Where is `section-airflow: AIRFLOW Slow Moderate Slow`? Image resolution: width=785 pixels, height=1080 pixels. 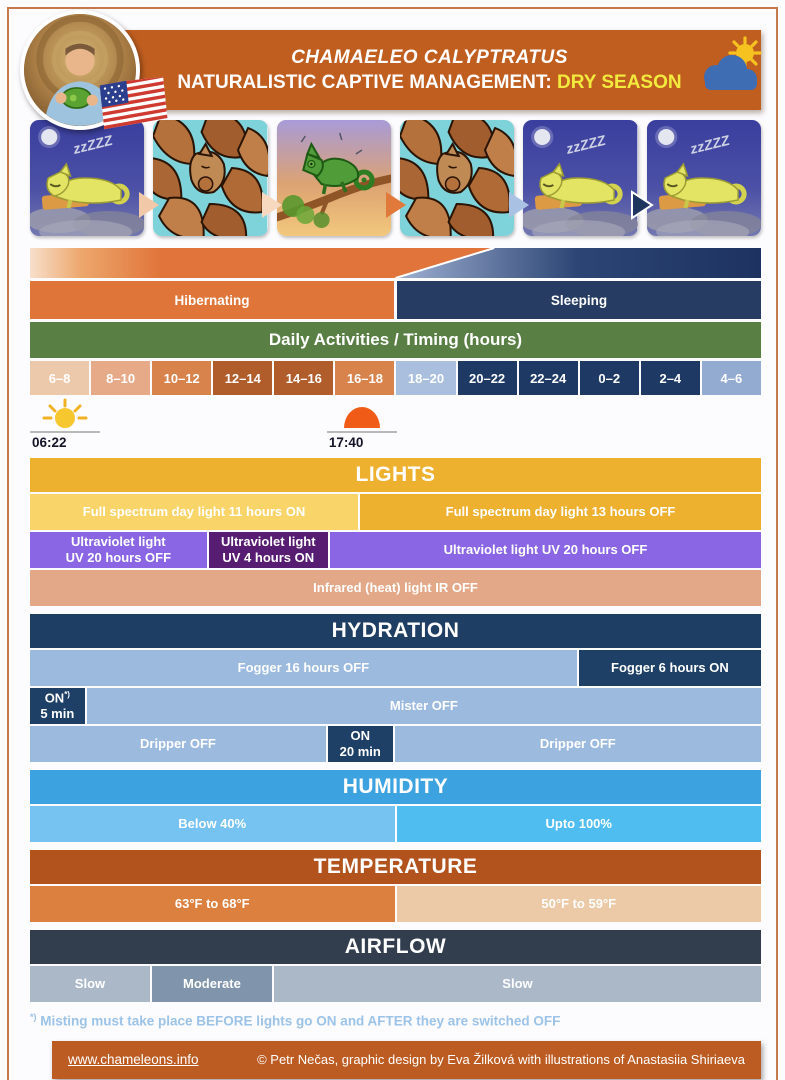
section-airflow: AIRFLOW Slow Moderate Slow is located at coordinates (395, 966).